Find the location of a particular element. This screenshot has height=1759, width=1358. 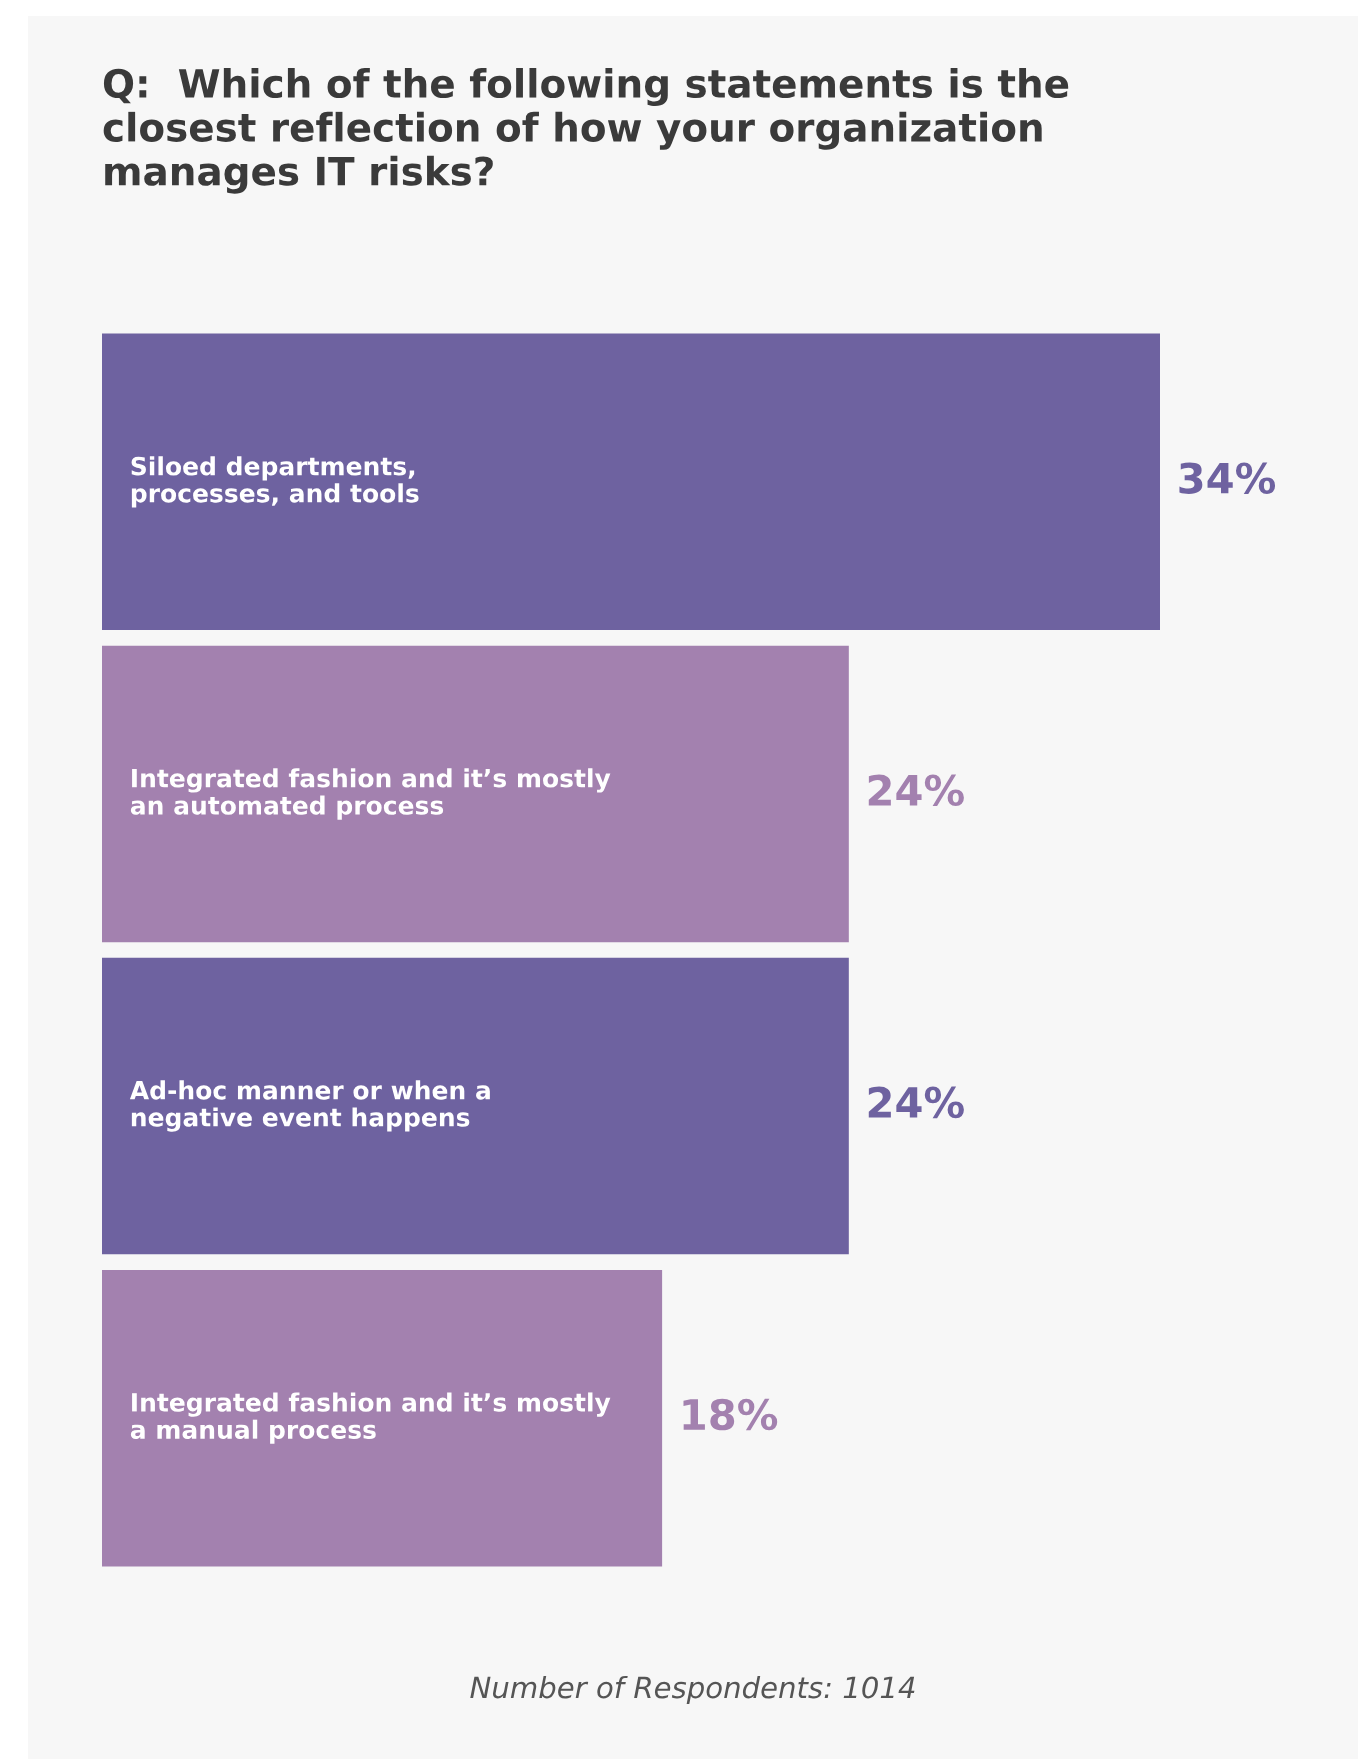

data-label: 18% is located at coordinates (730, 1414).